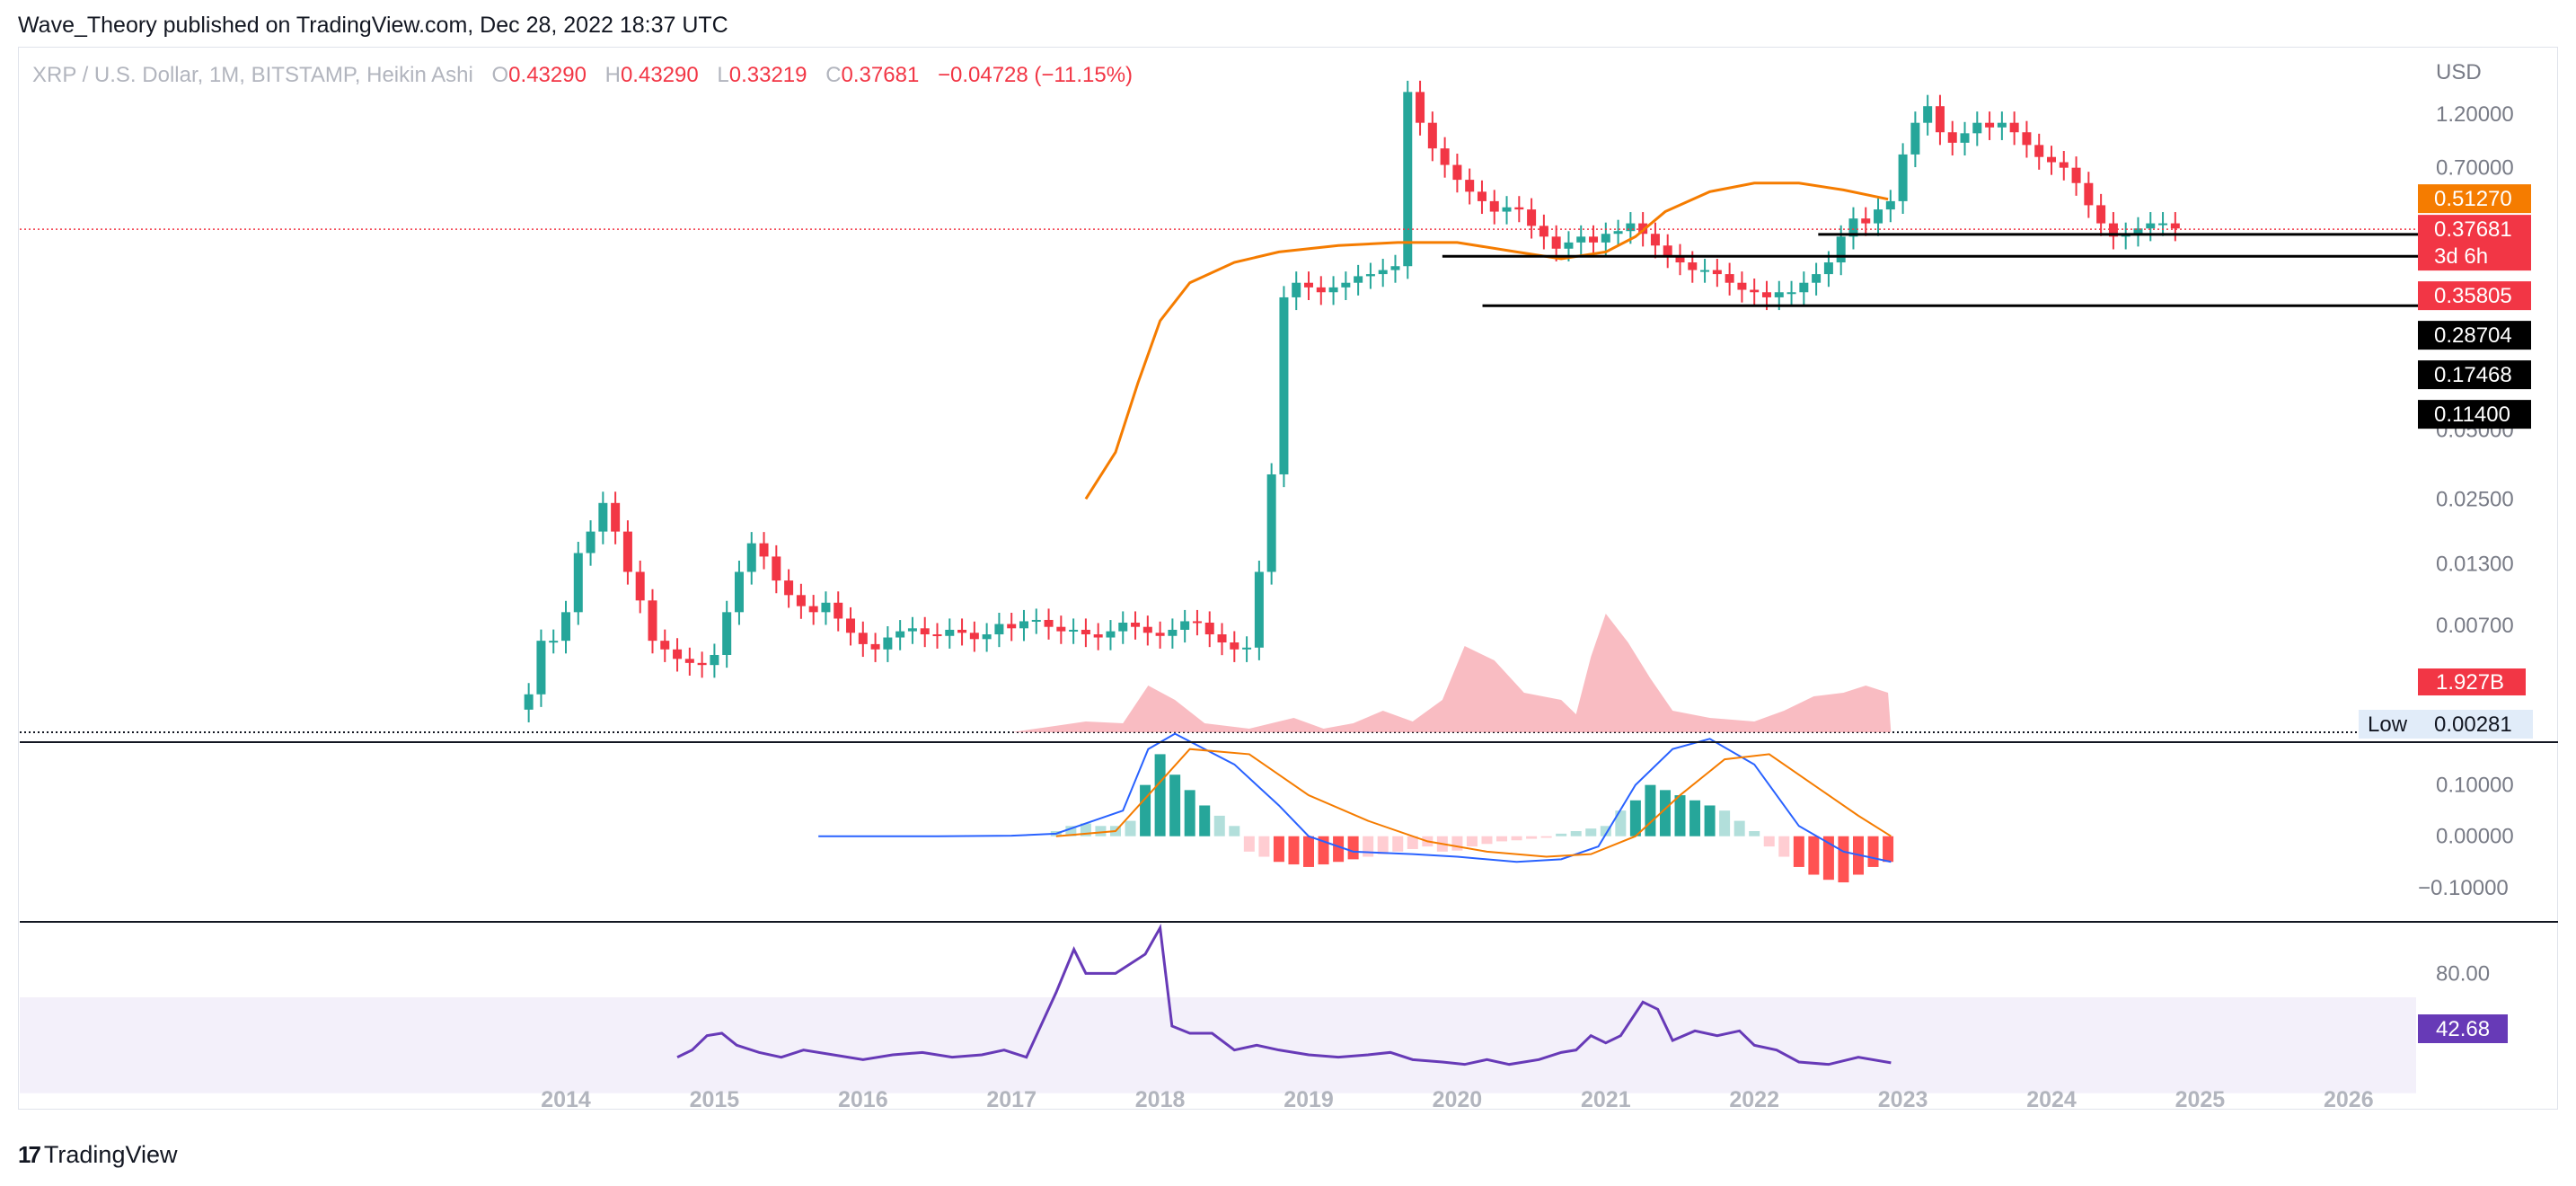 The width and height of the screenshot is (2576, 1186). I want to click on year-tick-label: 2023, so click(1903, 1099).